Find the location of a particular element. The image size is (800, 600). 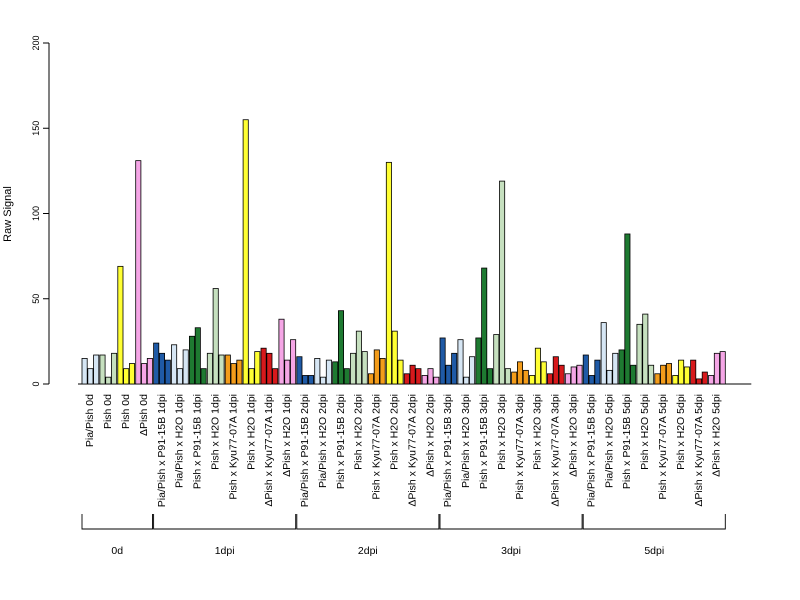

x-tick-label: Pia/Pish x H2O 5dpi is located at coordinates (609, 441).